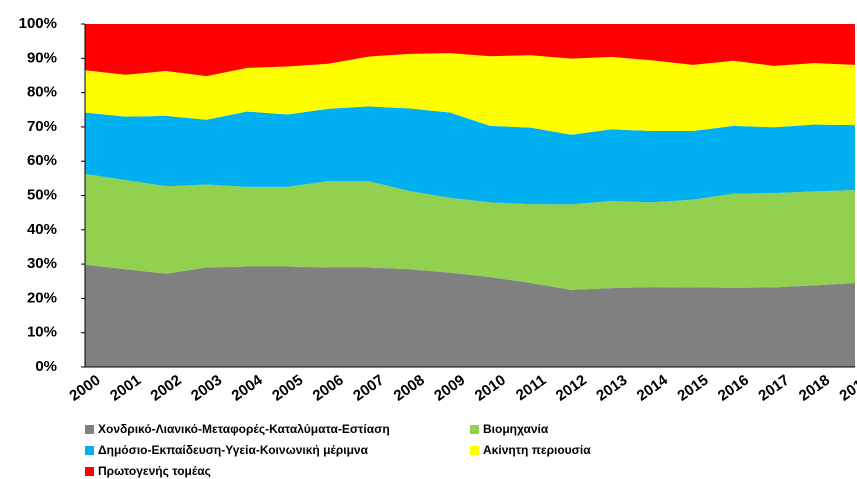  What do you see at coordinates (773, 388) in the screenshot?
I see `x-tick-label: 2017` at bounding box center [773, 388].